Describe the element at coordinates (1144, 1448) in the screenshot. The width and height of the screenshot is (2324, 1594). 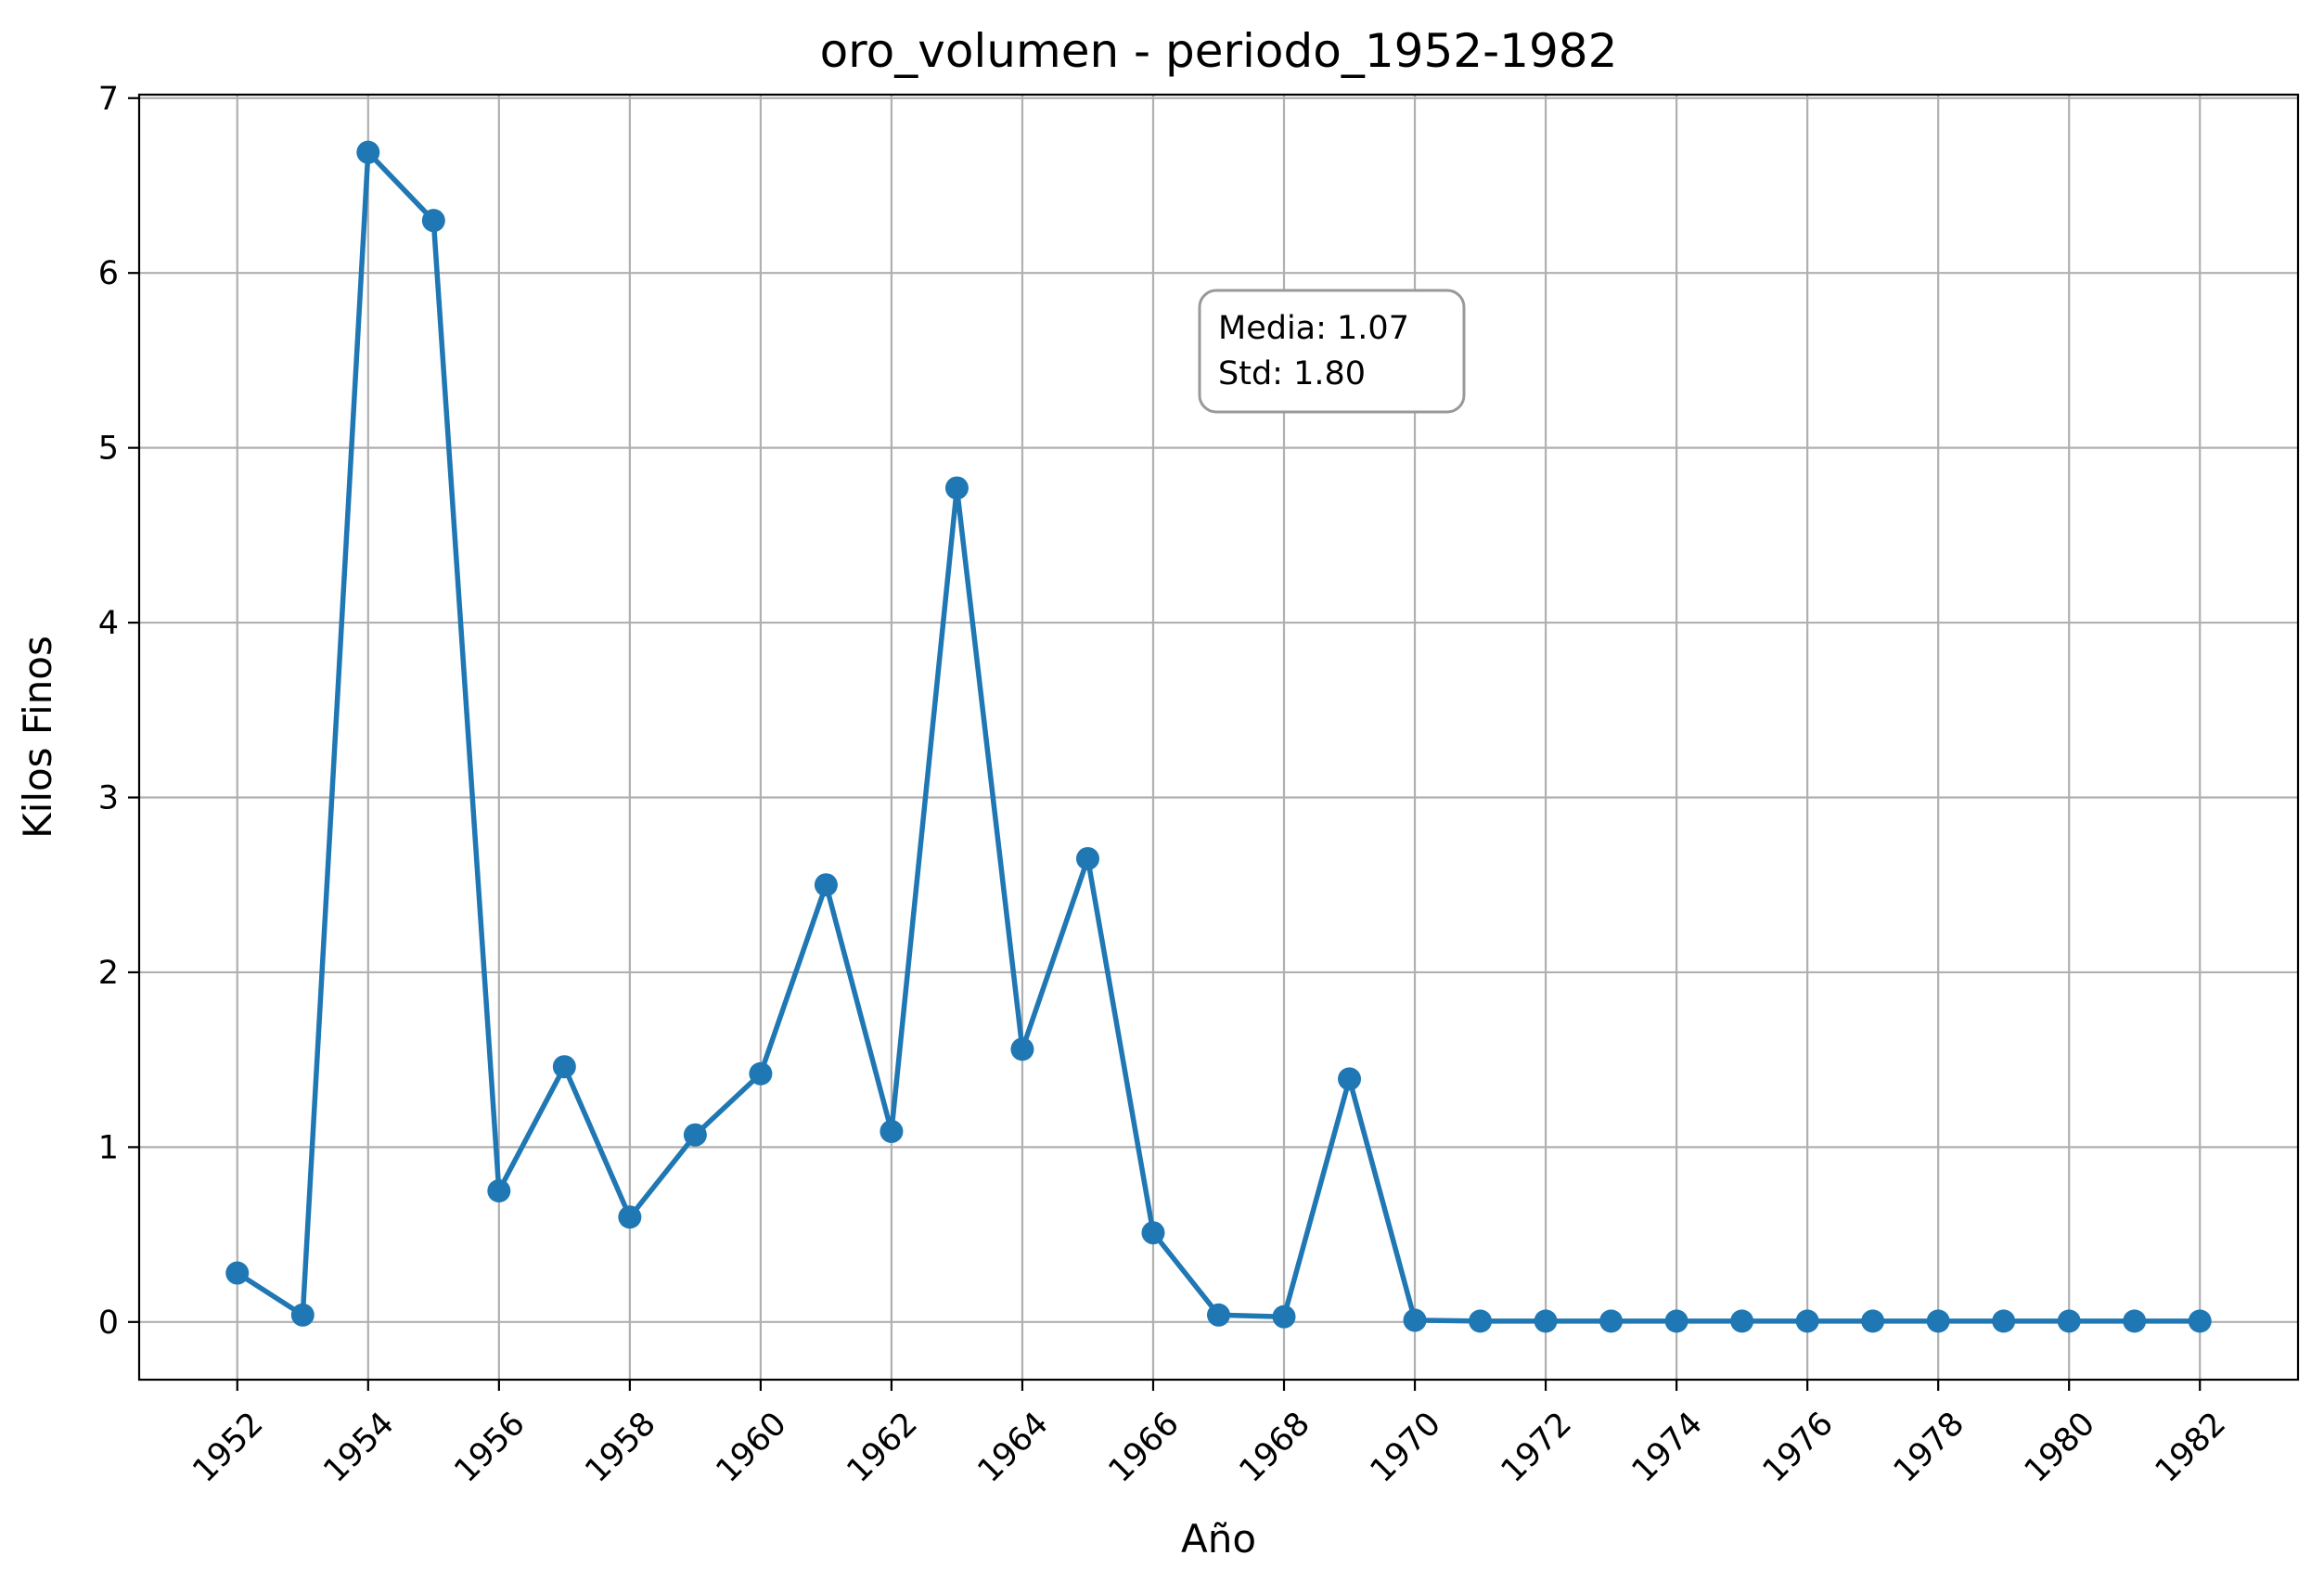
I see `x-tick-label: 1966` at that location.